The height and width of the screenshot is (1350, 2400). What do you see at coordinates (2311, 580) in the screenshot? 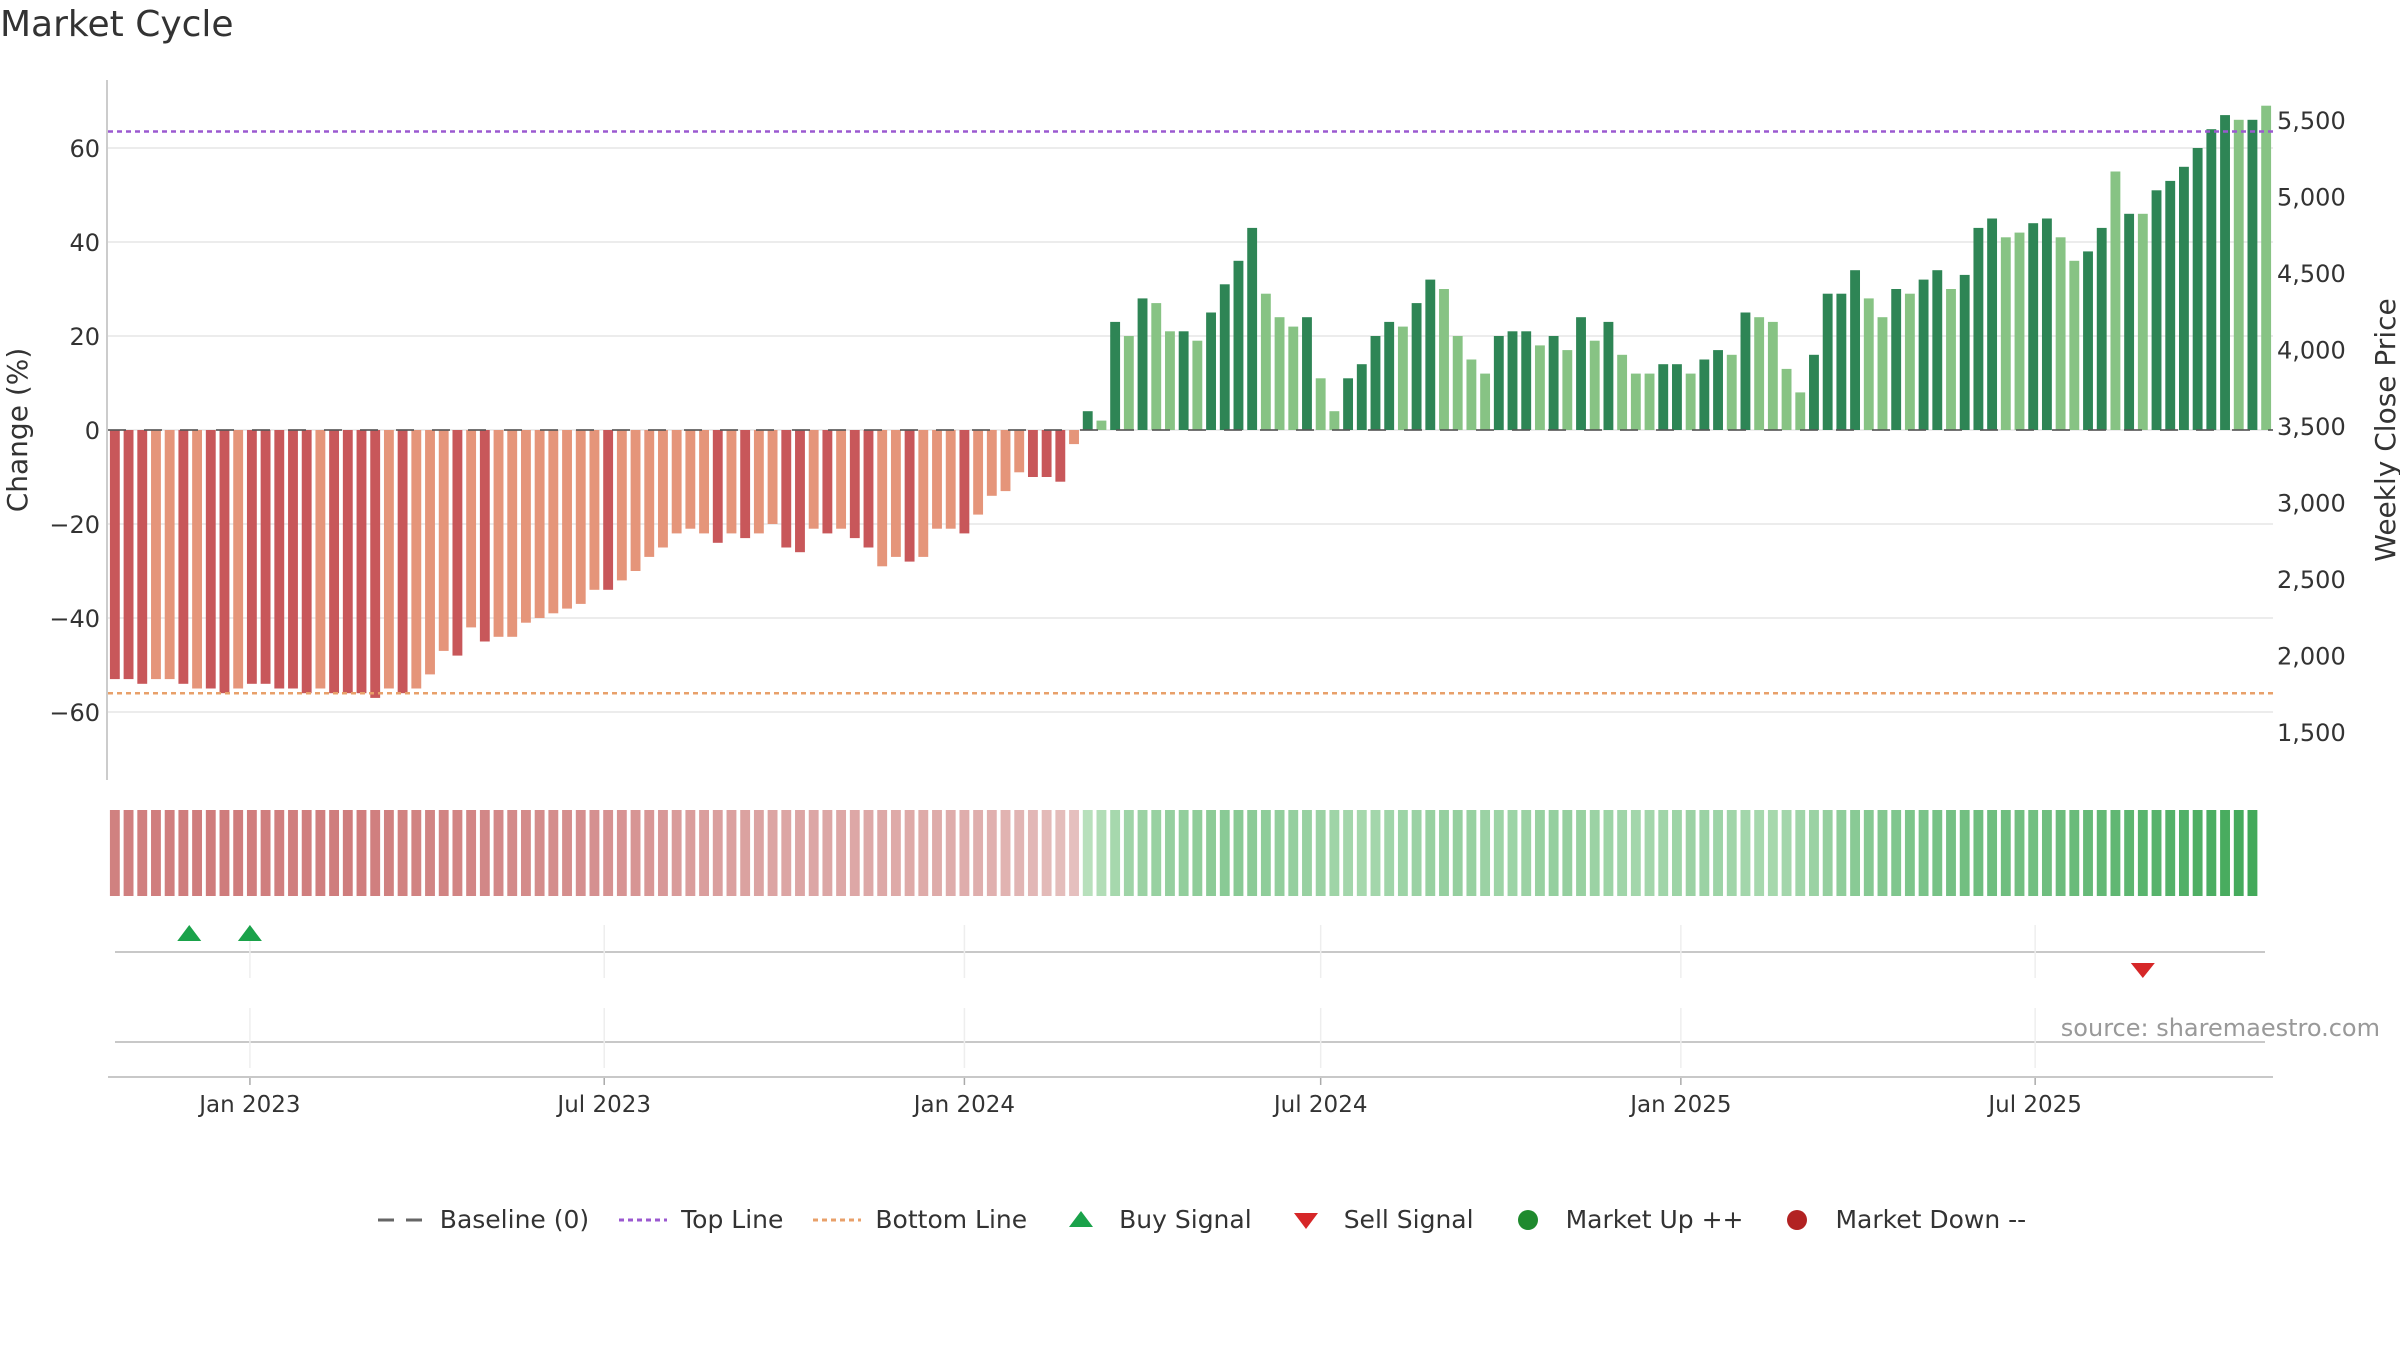
I see `y2-tick-label: 2,500` at bounding box center [2311, 580].